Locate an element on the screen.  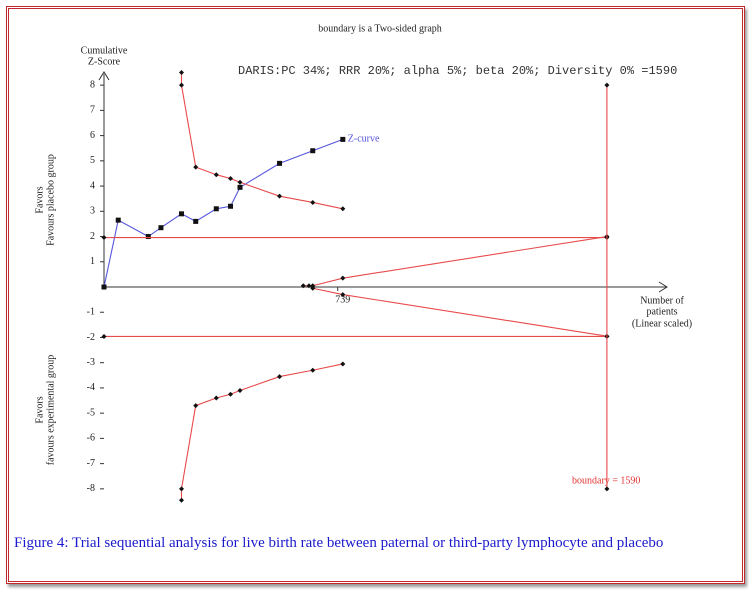
series-label: Z-curve is located at coordinates (364, 139).